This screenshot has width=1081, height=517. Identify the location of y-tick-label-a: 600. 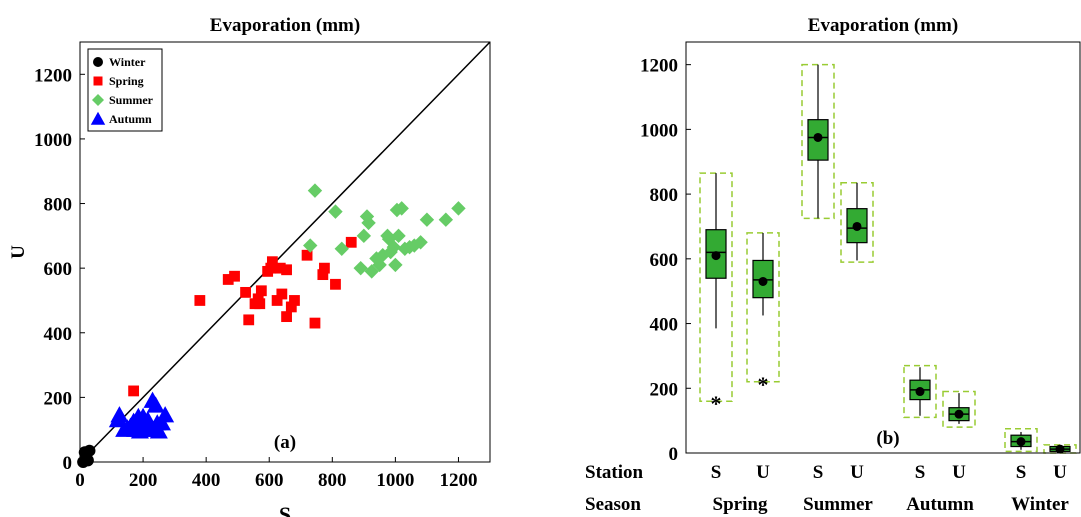
(58, 269).